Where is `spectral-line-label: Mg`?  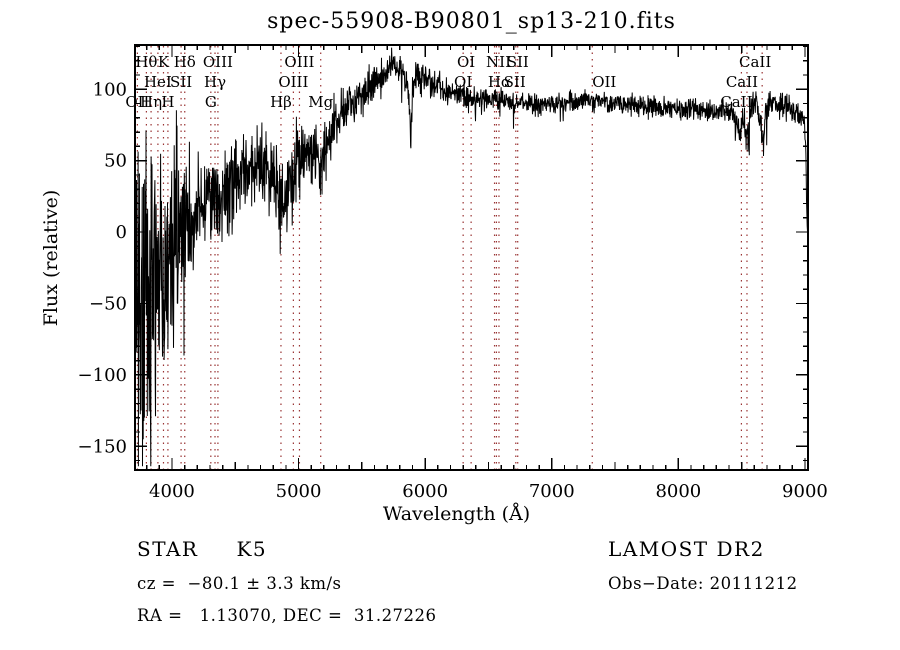
spectral-line-label: Mg is located at coordinates (320, 102).